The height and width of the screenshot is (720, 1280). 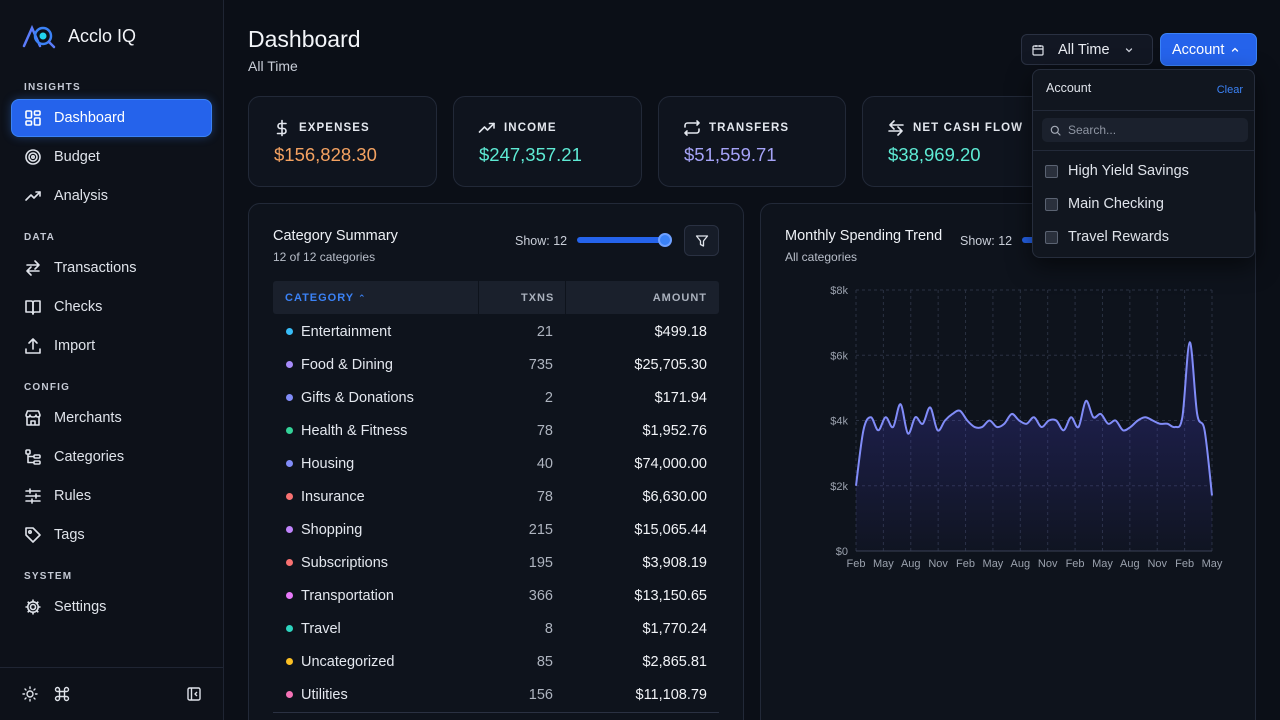 I want to click on account-option-label: Travel Rewards, so click(x=1118, y=237).